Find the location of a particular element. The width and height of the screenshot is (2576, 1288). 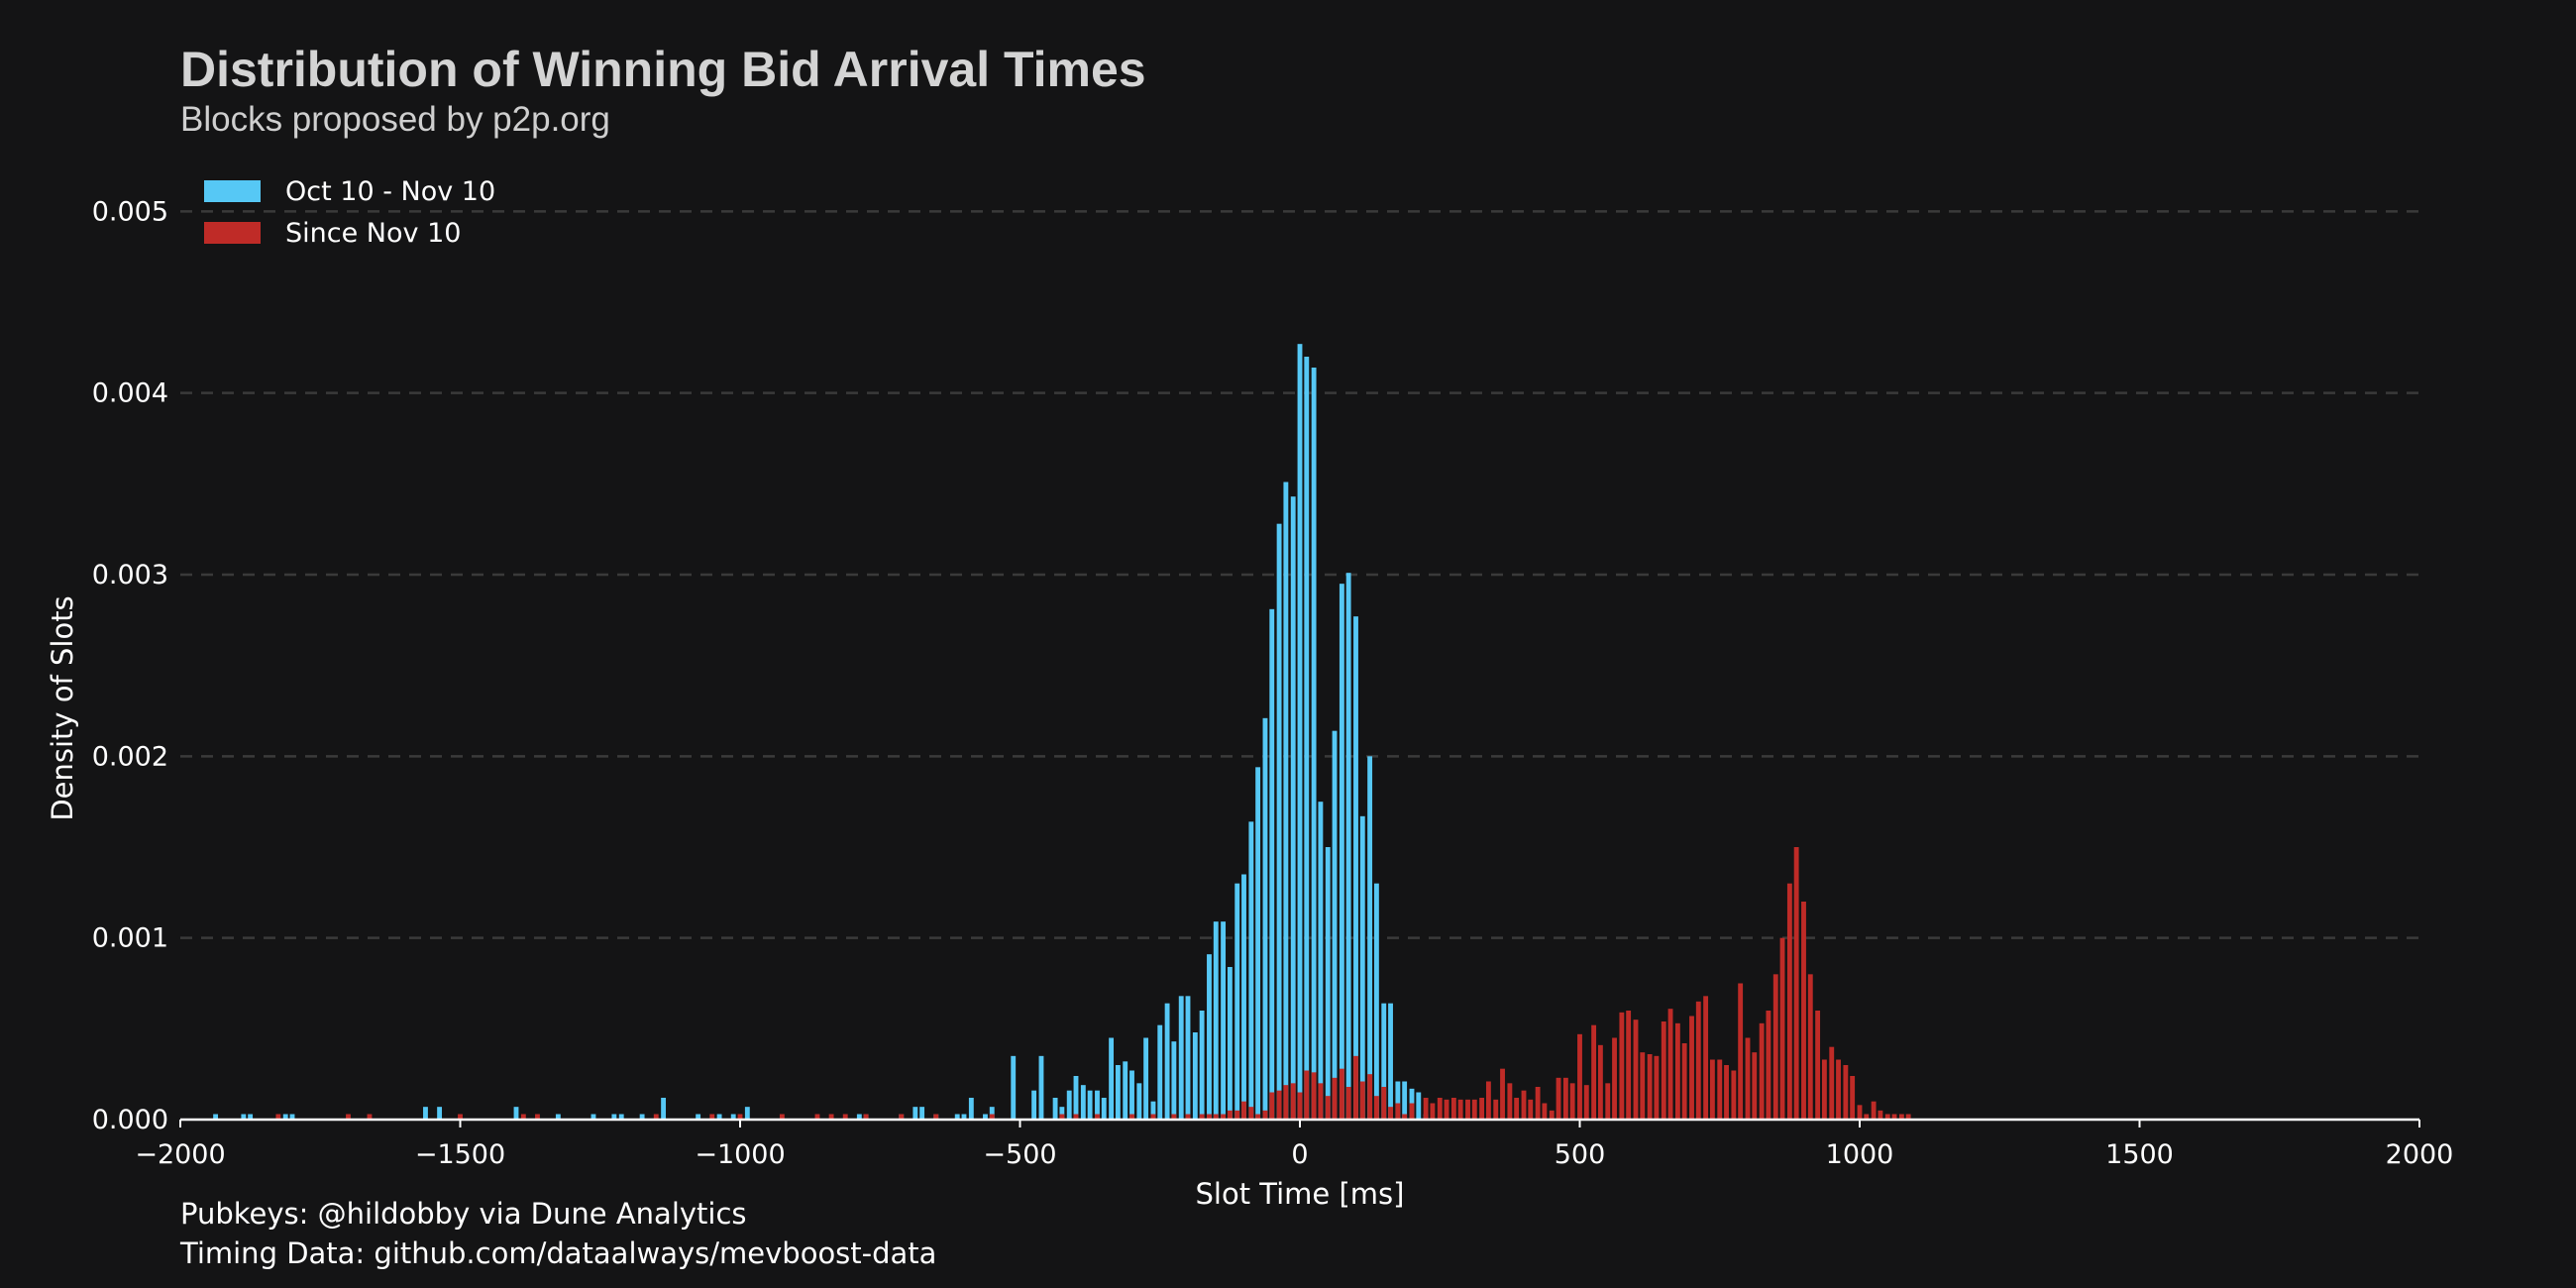

footer-pubkeys: Pubkeys: @hildobby via Dune Analytics is located at coordinates (464, 1214).